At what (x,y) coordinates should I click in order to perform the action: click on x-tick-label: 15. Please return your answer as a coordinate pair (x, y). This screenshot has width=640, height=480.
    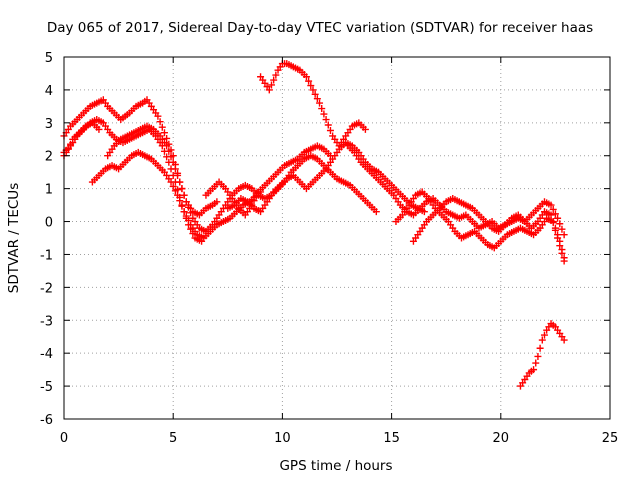
    Looking at the image, I should click on (391, 438).